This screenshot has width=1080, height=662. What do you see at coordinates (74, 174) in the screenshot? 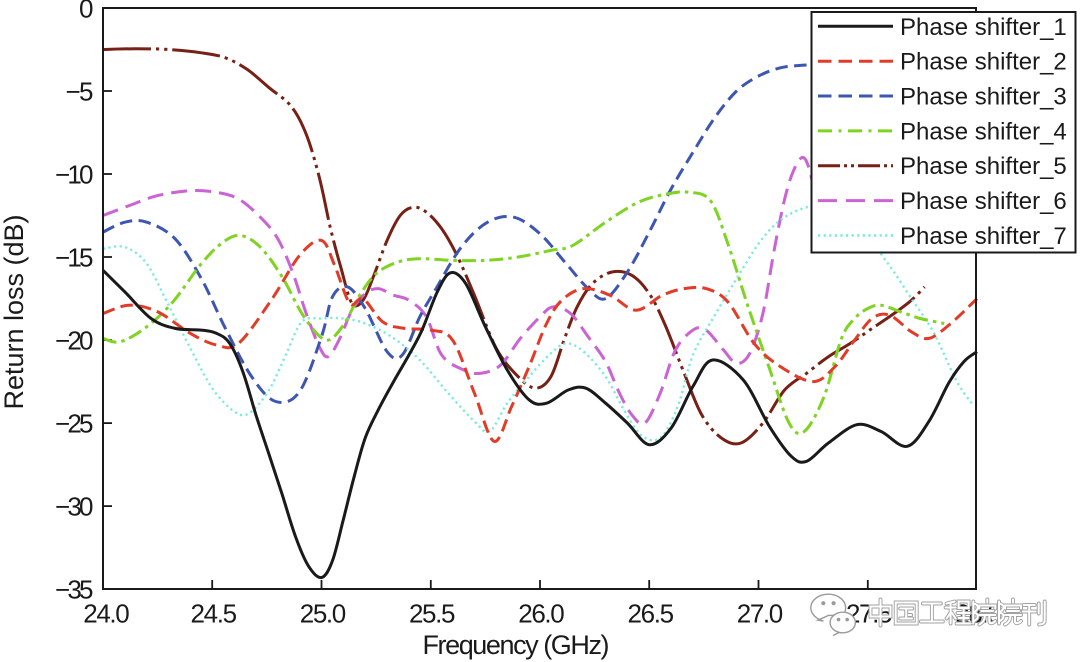
I see `svg-text: −10` at bounding box center [74, 174].